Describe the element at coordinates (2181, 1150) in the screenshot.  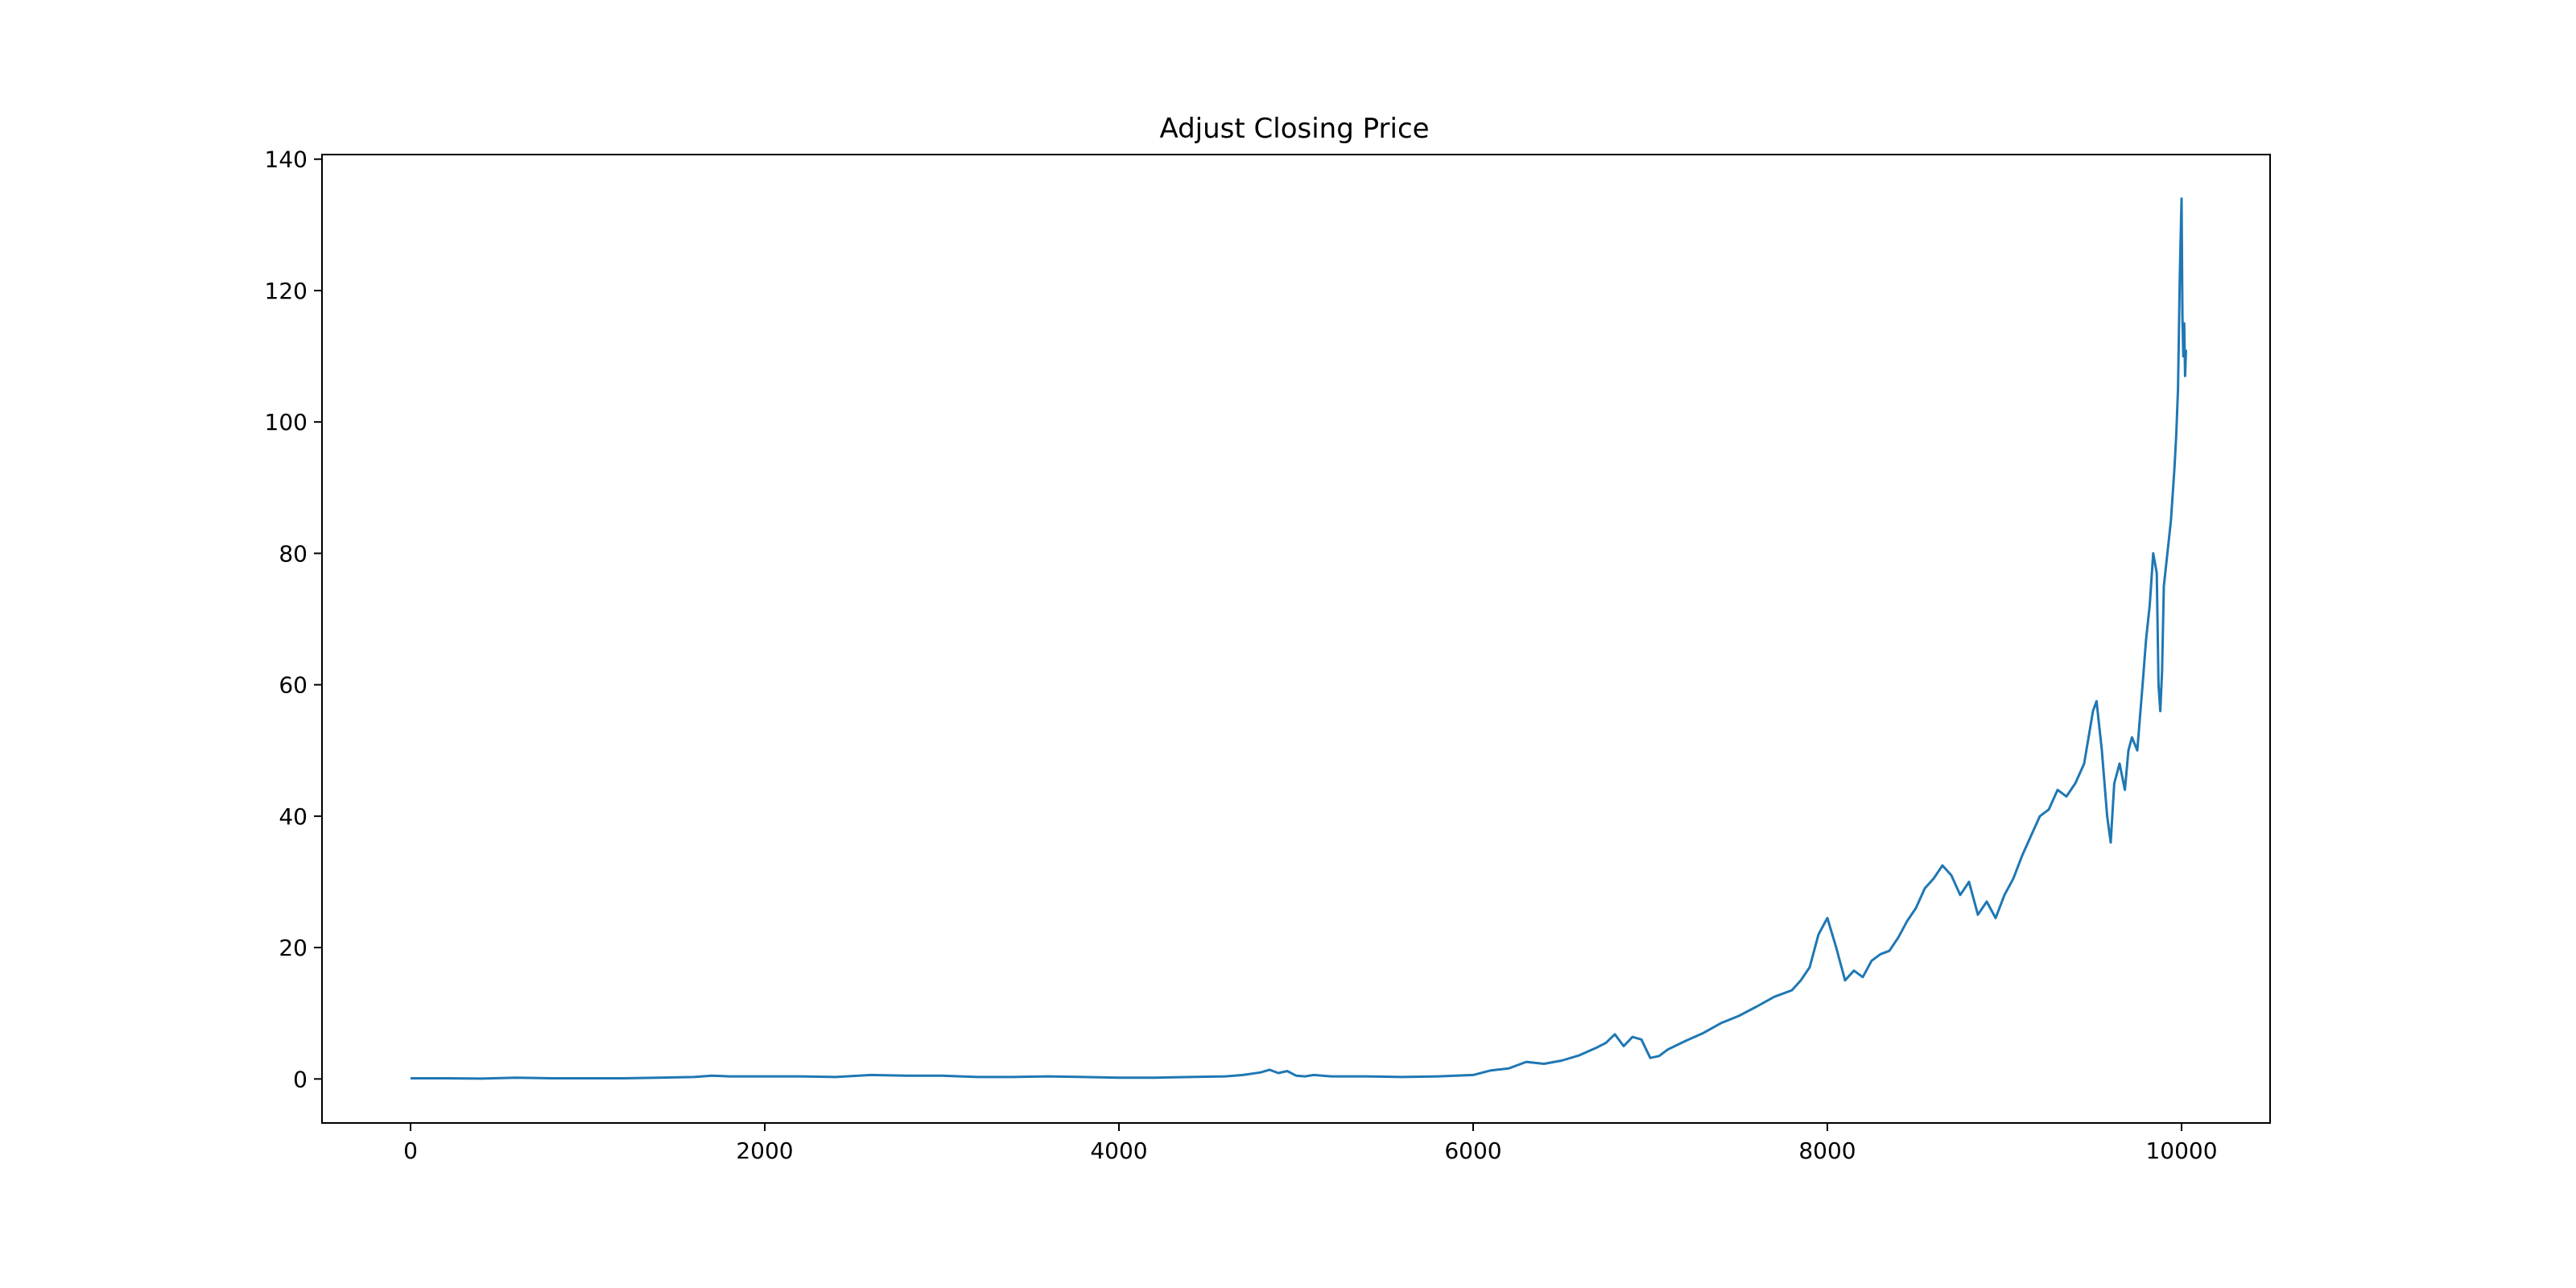
I see `x-tick-label: 10000` at that location.